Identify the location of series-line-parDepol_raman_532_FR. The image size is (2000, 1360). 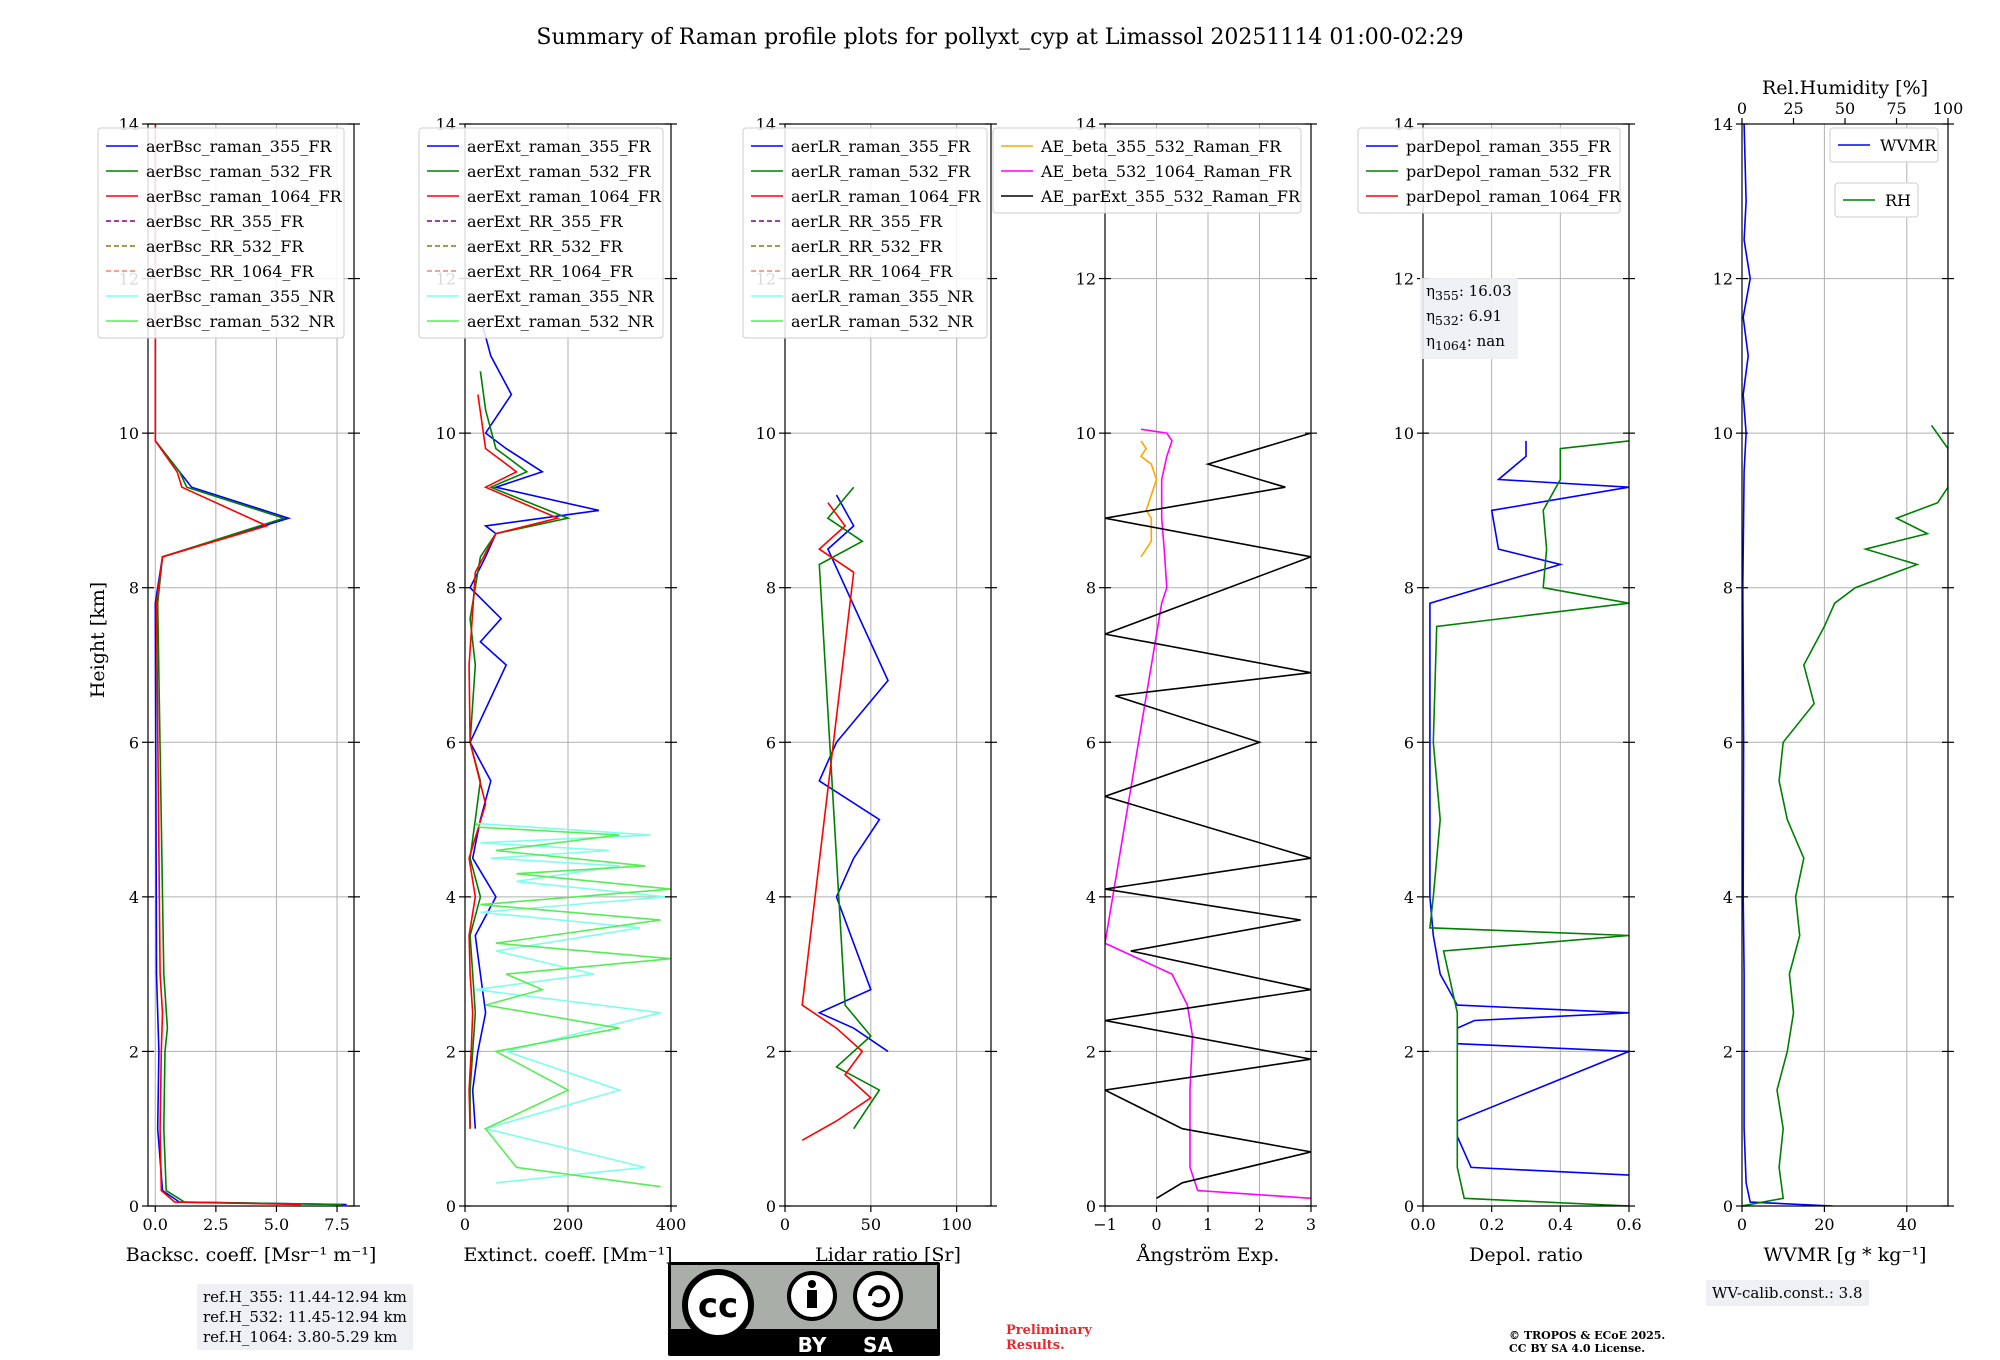
(1529, 823).